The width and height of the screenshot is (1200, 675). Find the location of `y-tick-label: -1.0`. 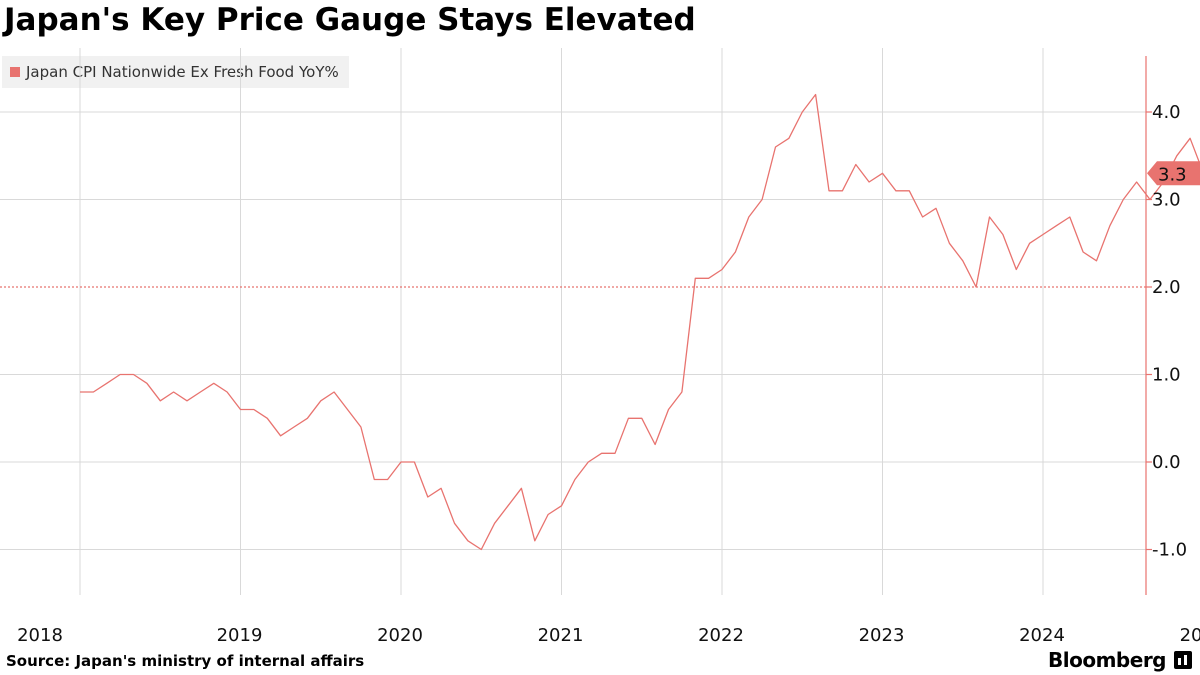

y-tick-label: -1.0 is located at coordinates (1169, 550).